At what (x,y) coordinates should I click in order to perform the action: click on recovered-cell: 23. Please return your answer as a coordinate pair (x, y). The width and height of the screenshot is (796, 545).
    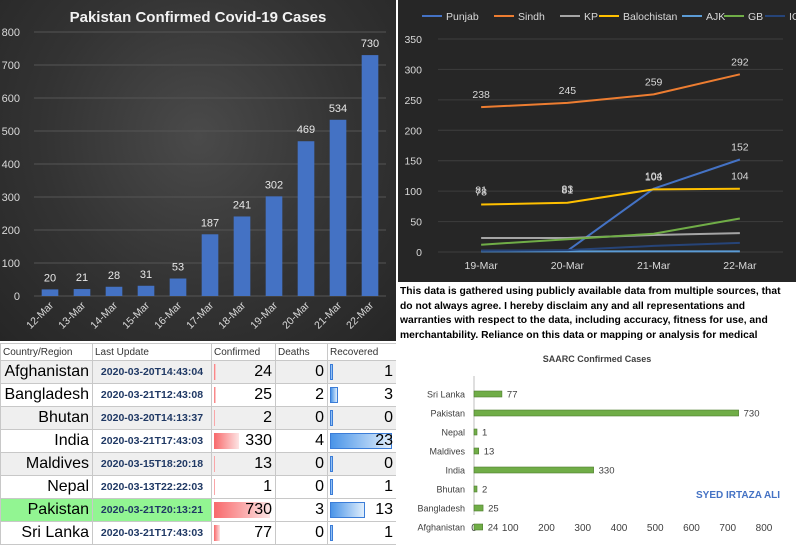
    Looking at the image, I should click on (361, 441).